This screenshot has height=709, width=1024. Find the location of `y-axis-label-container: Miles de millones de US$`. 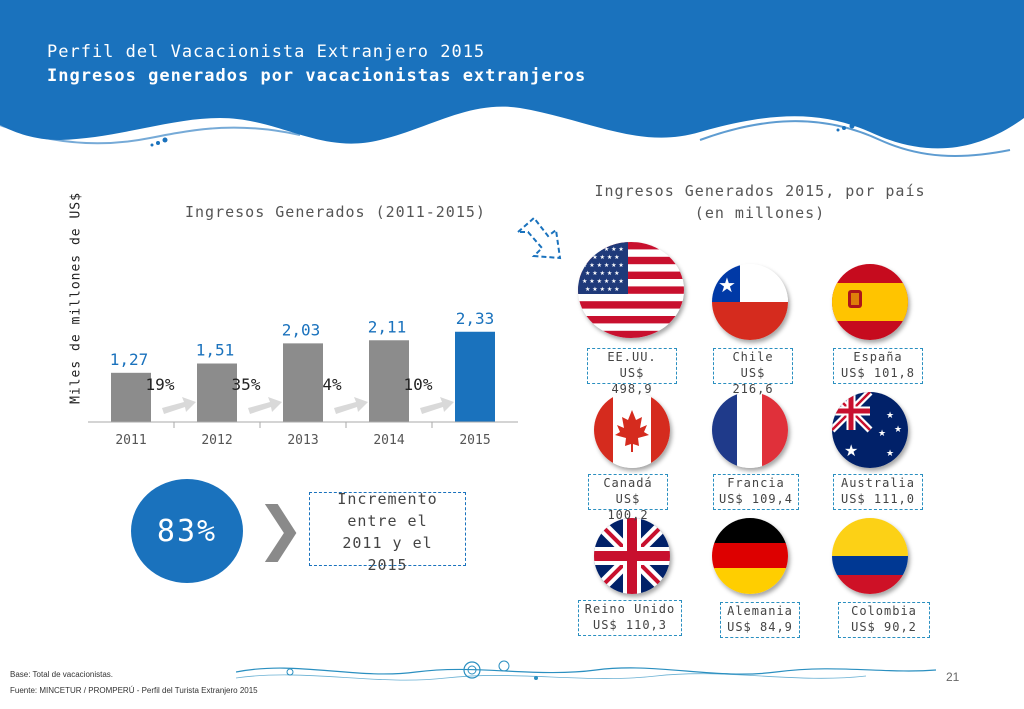

y-axis-label-container: Miles de millones de US$ is located at coordinates (76, 297).